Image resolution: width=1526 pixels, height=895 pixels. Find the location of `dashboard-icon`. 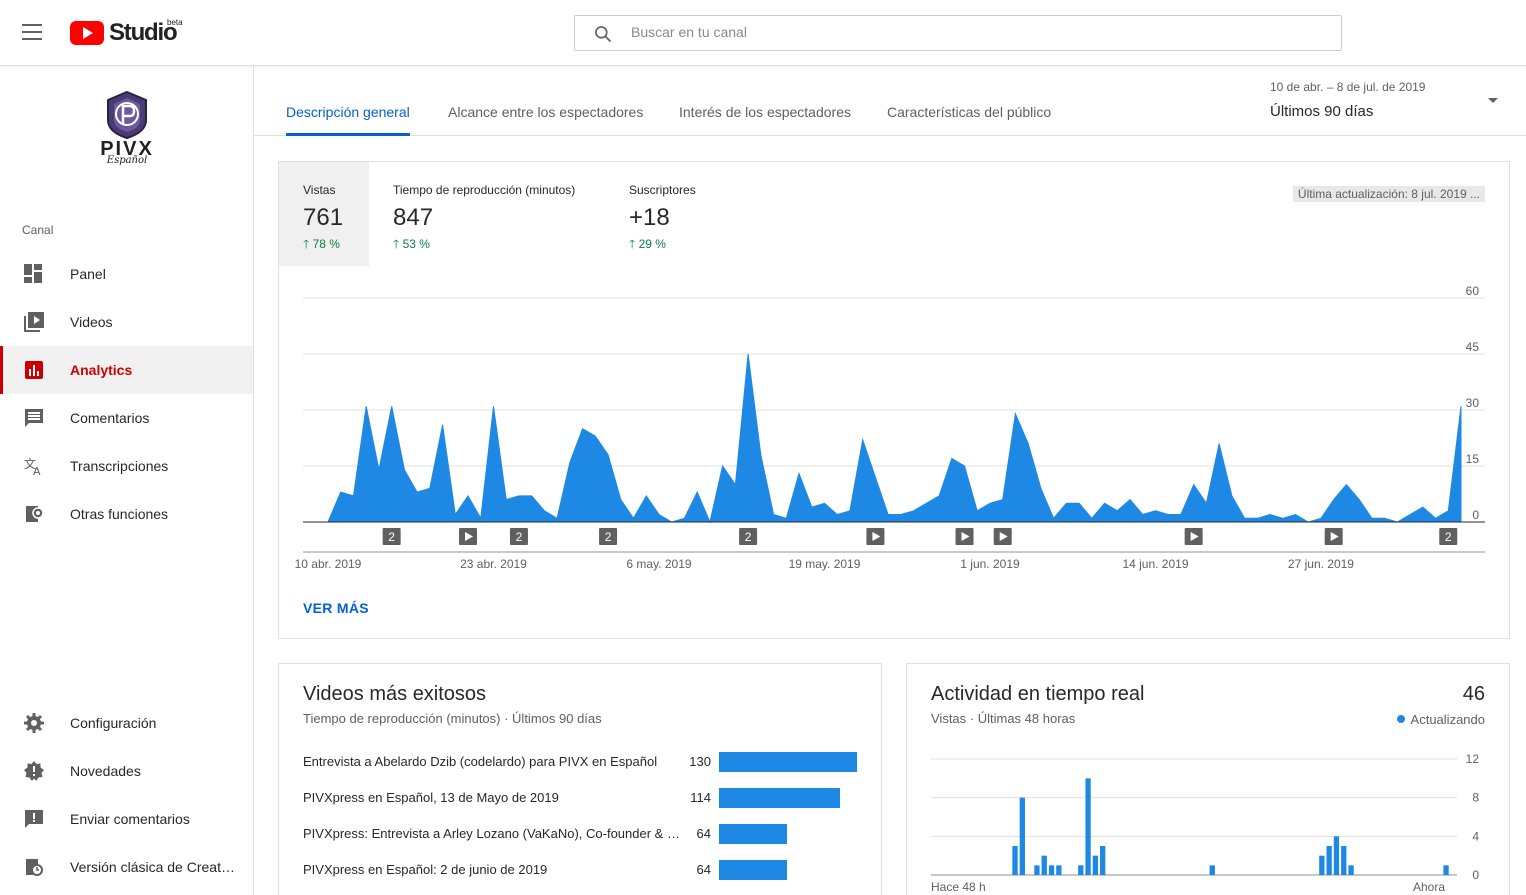

dashboard-icon is located at coordinates (33, 273).